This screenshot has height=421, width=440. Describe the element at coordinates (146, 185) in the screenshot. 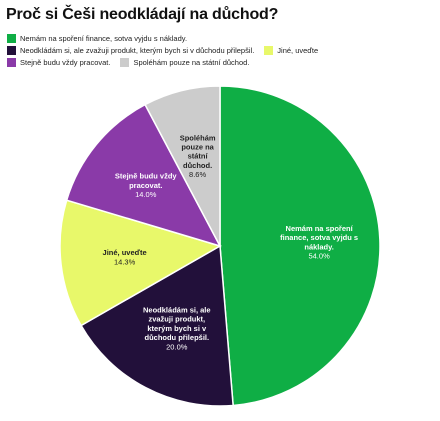

I see `slice-label: Stejně budu vždy pracovat. 14.0%` at that location.